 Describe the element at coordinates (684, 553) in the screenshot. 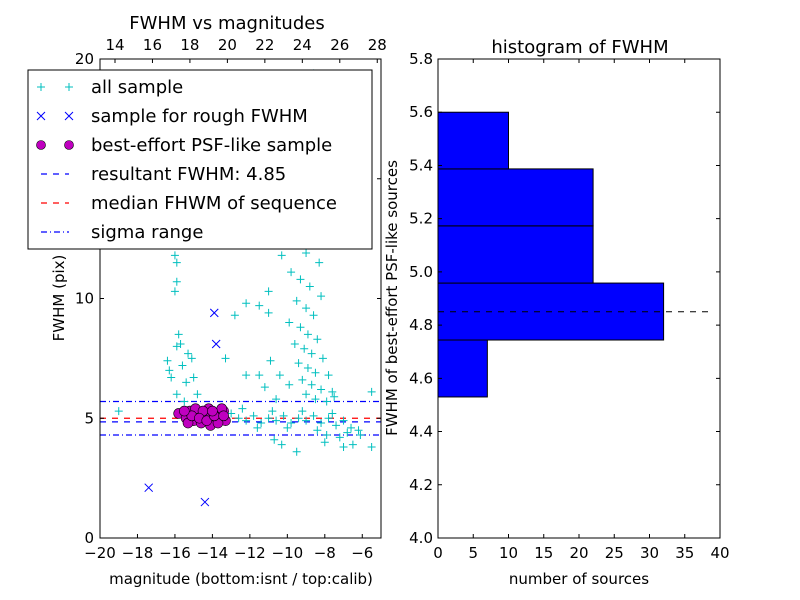

I see `x-tick-label: 35` at that location.